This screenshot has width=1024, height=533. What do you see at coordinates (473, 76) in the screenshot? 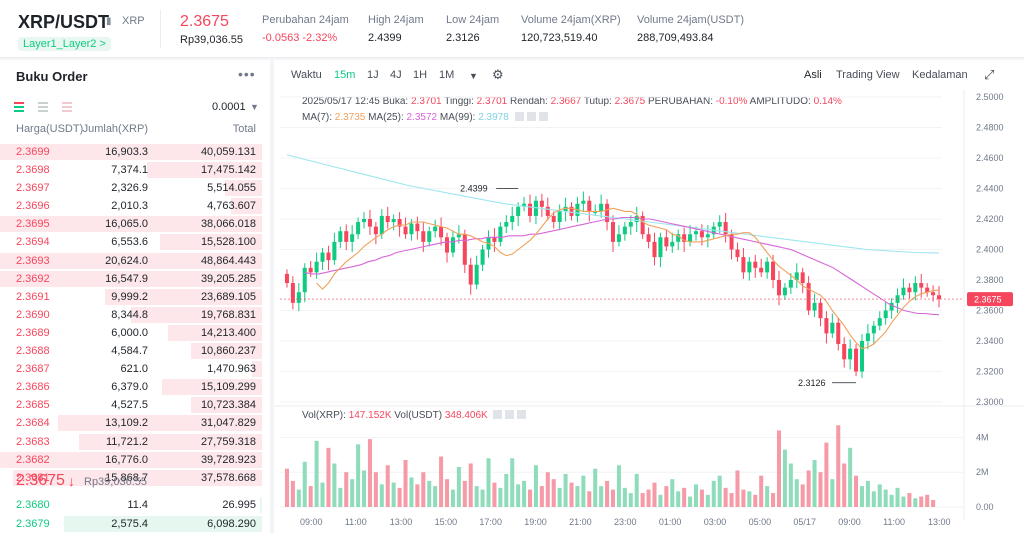
I see `interval-dropdown-icon: ▼` at bounding box center [473, 76].